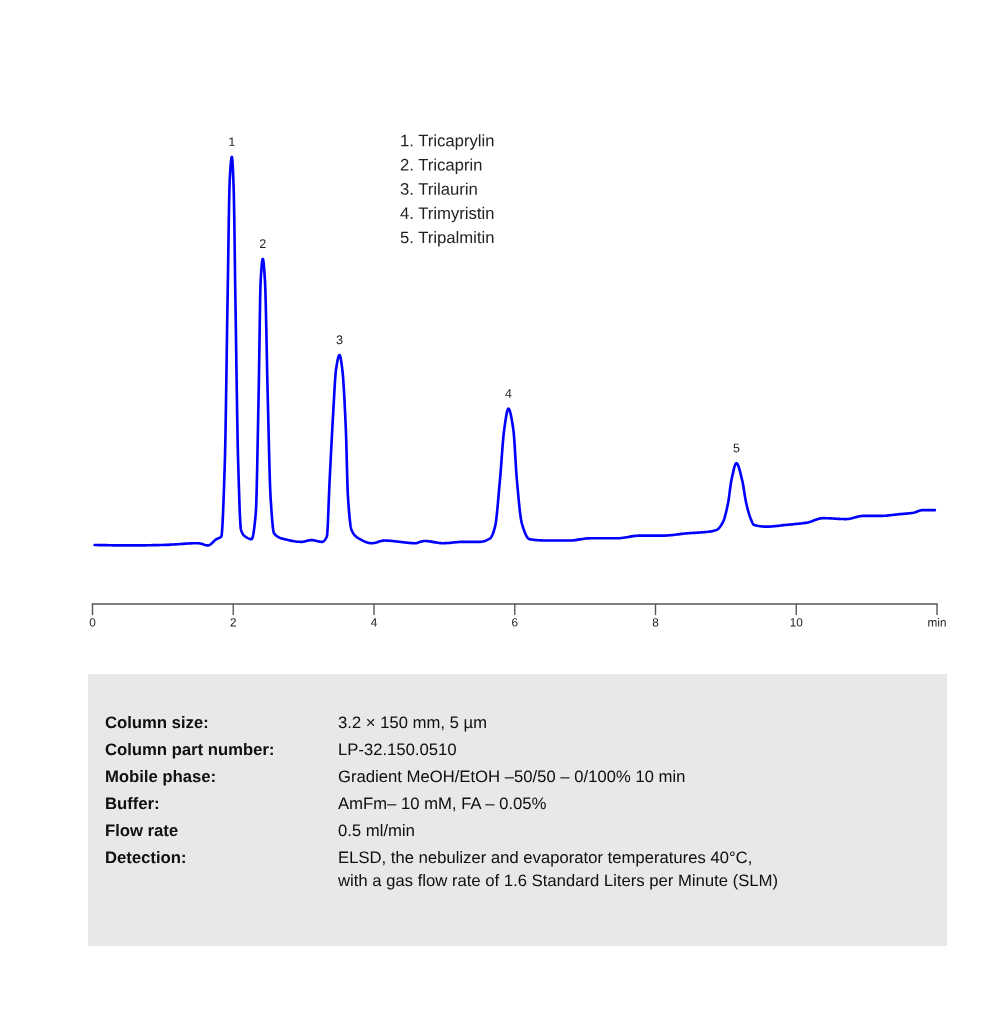 The height and width of the screenshot is (1024, 991). Describe the element at coordinates (339, 340) in the screenshot. I see `annotation: 3` at that location.